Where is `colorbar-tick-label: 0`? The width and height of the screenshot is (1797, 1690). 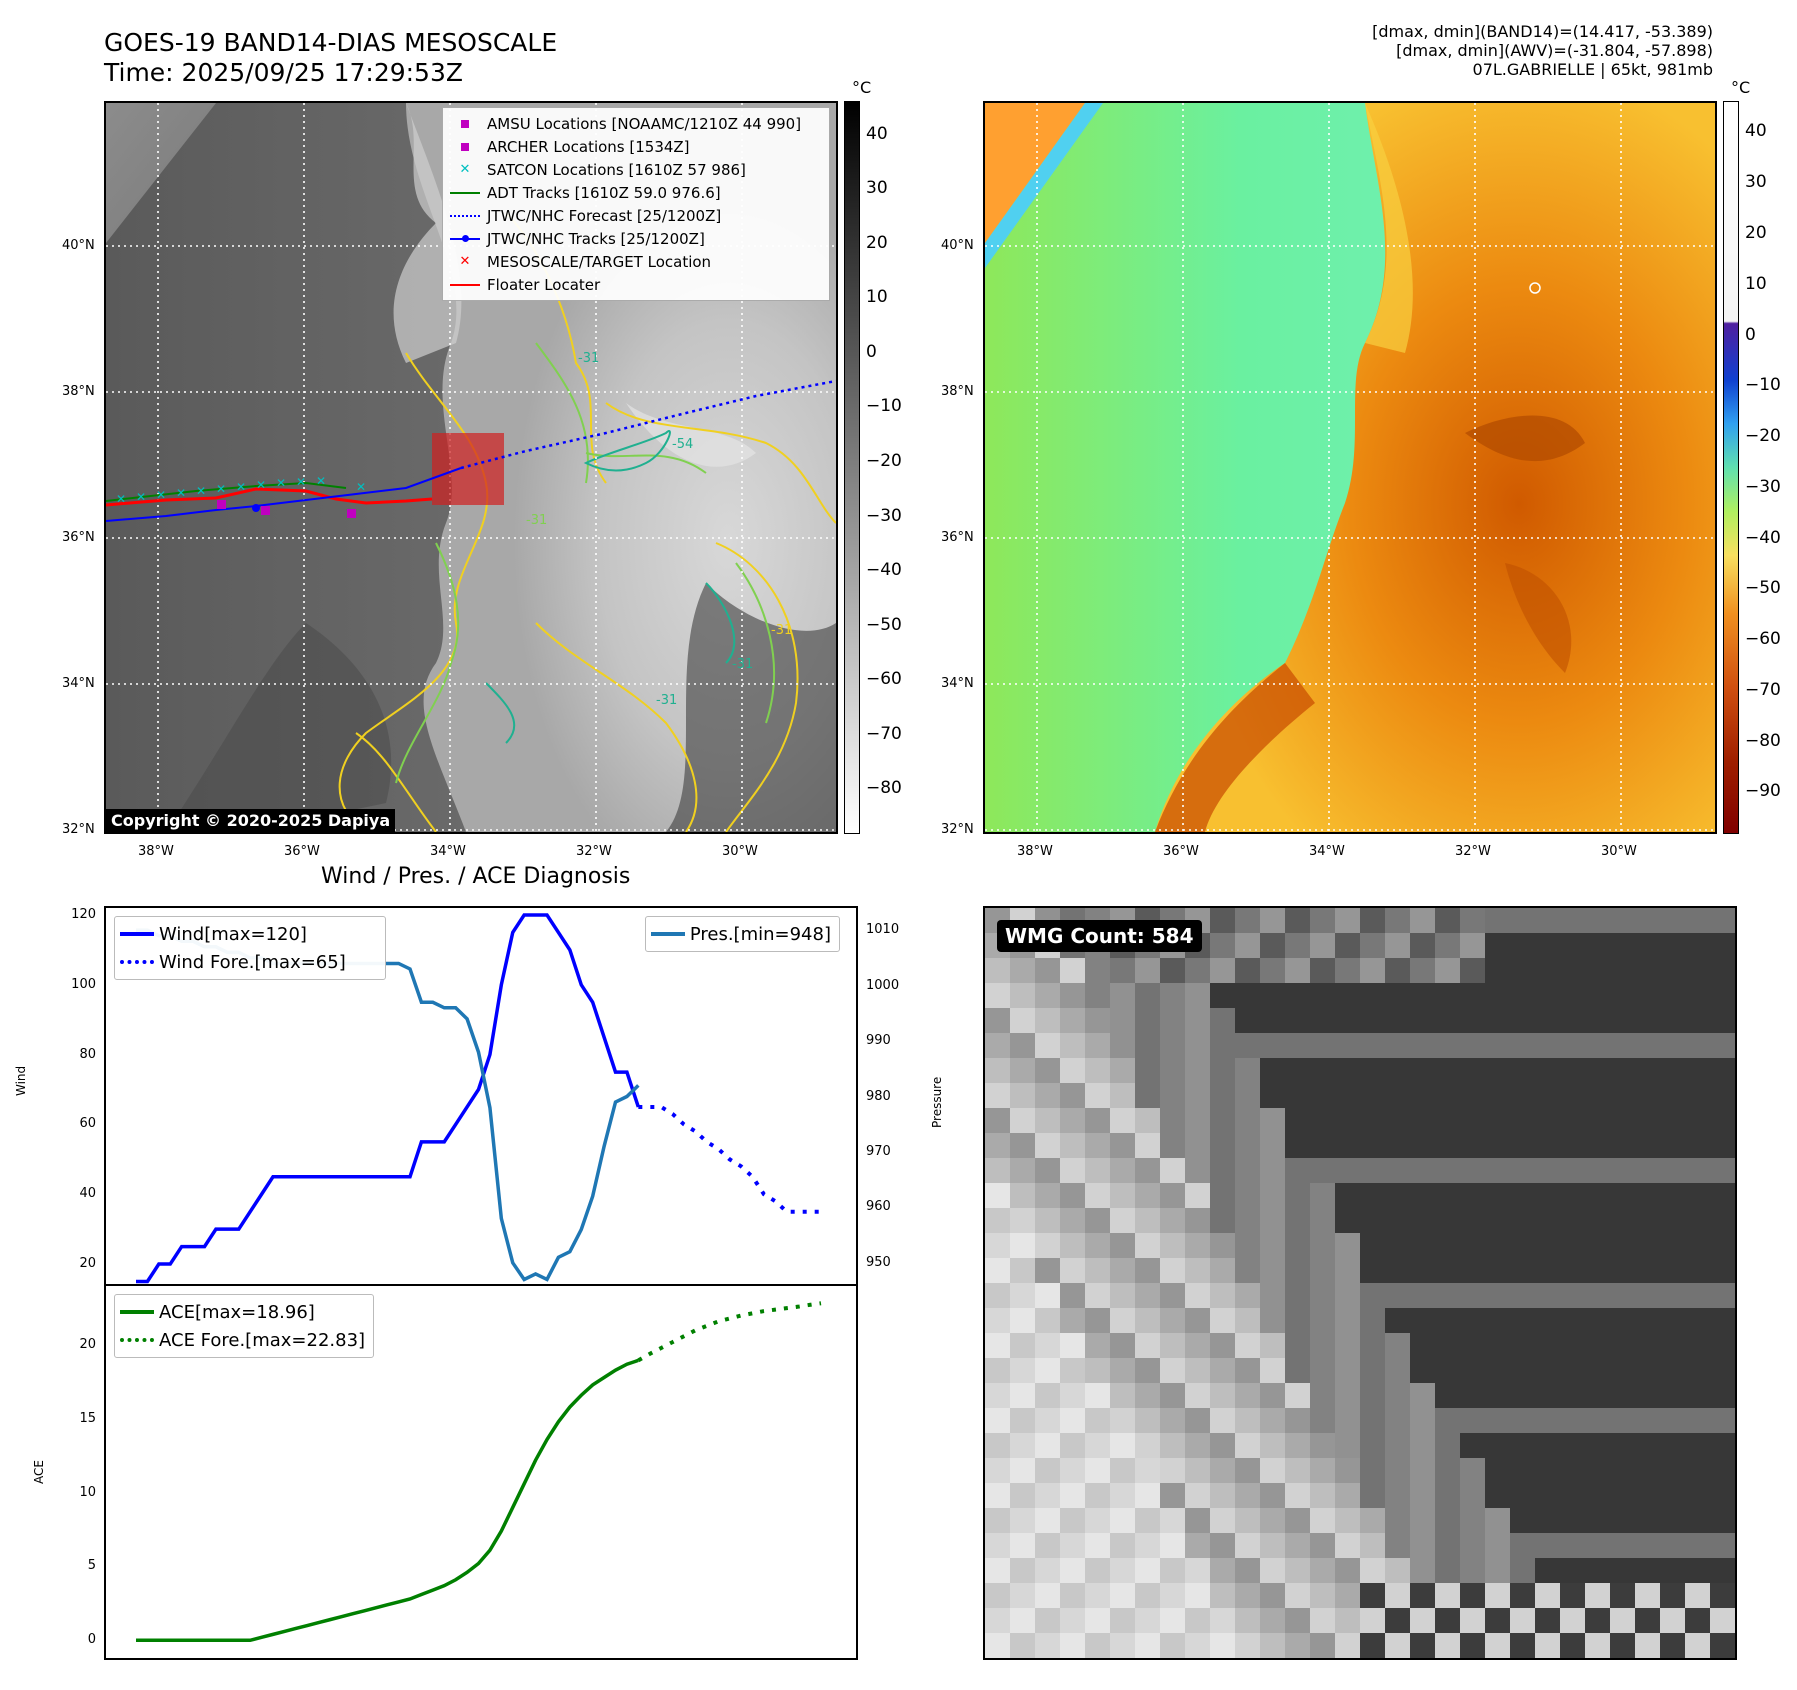 colorbar-tick-label: 0 is located at coordinates (1750, 334).